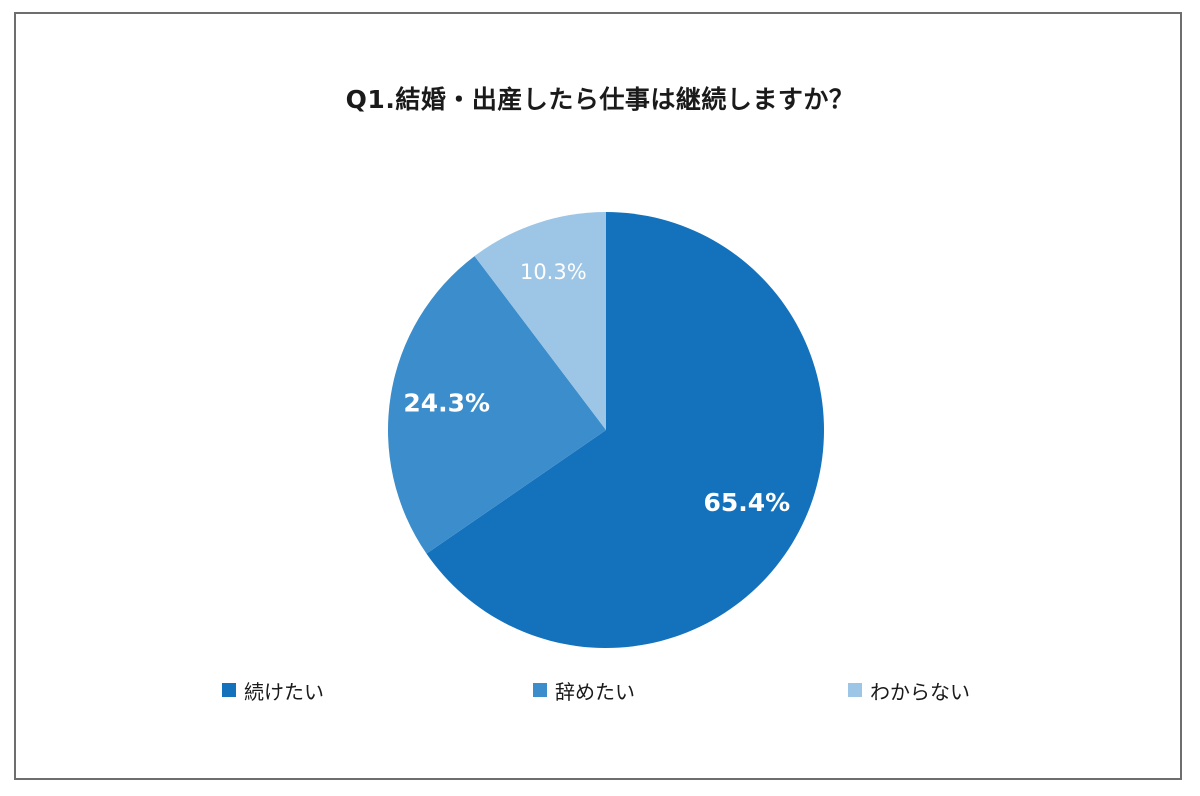 The image size is (1200, 796). I want to click on legend-swatch-unsure, so click(855, 690).